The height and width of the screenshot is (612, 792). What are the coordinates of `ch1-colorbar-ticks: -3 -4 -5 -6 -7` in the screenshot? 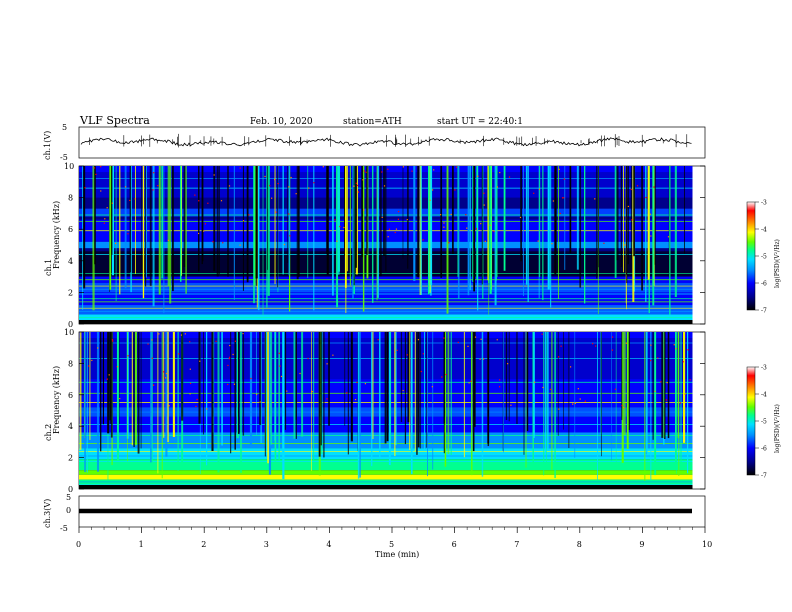 It's located at (761, 257).